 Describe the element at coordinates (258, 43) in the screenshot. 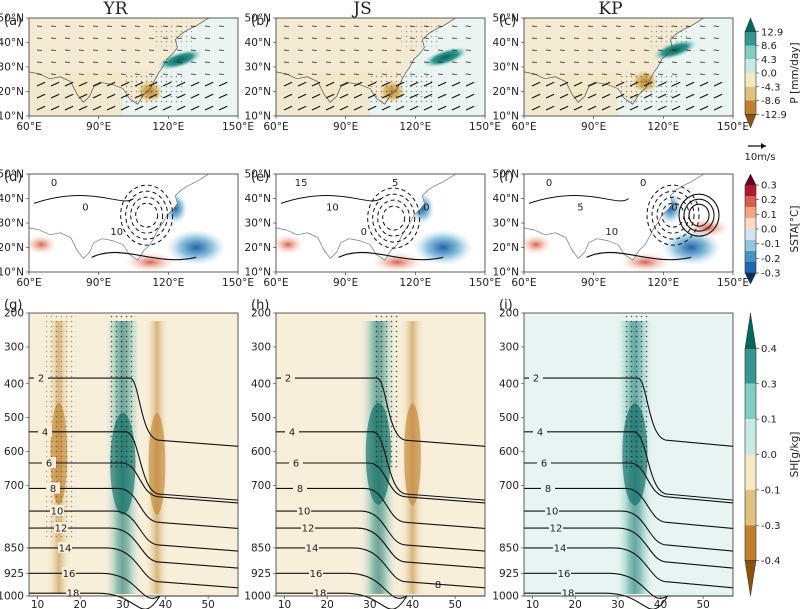

I see `lat-tick-label: 40°N` at that location.